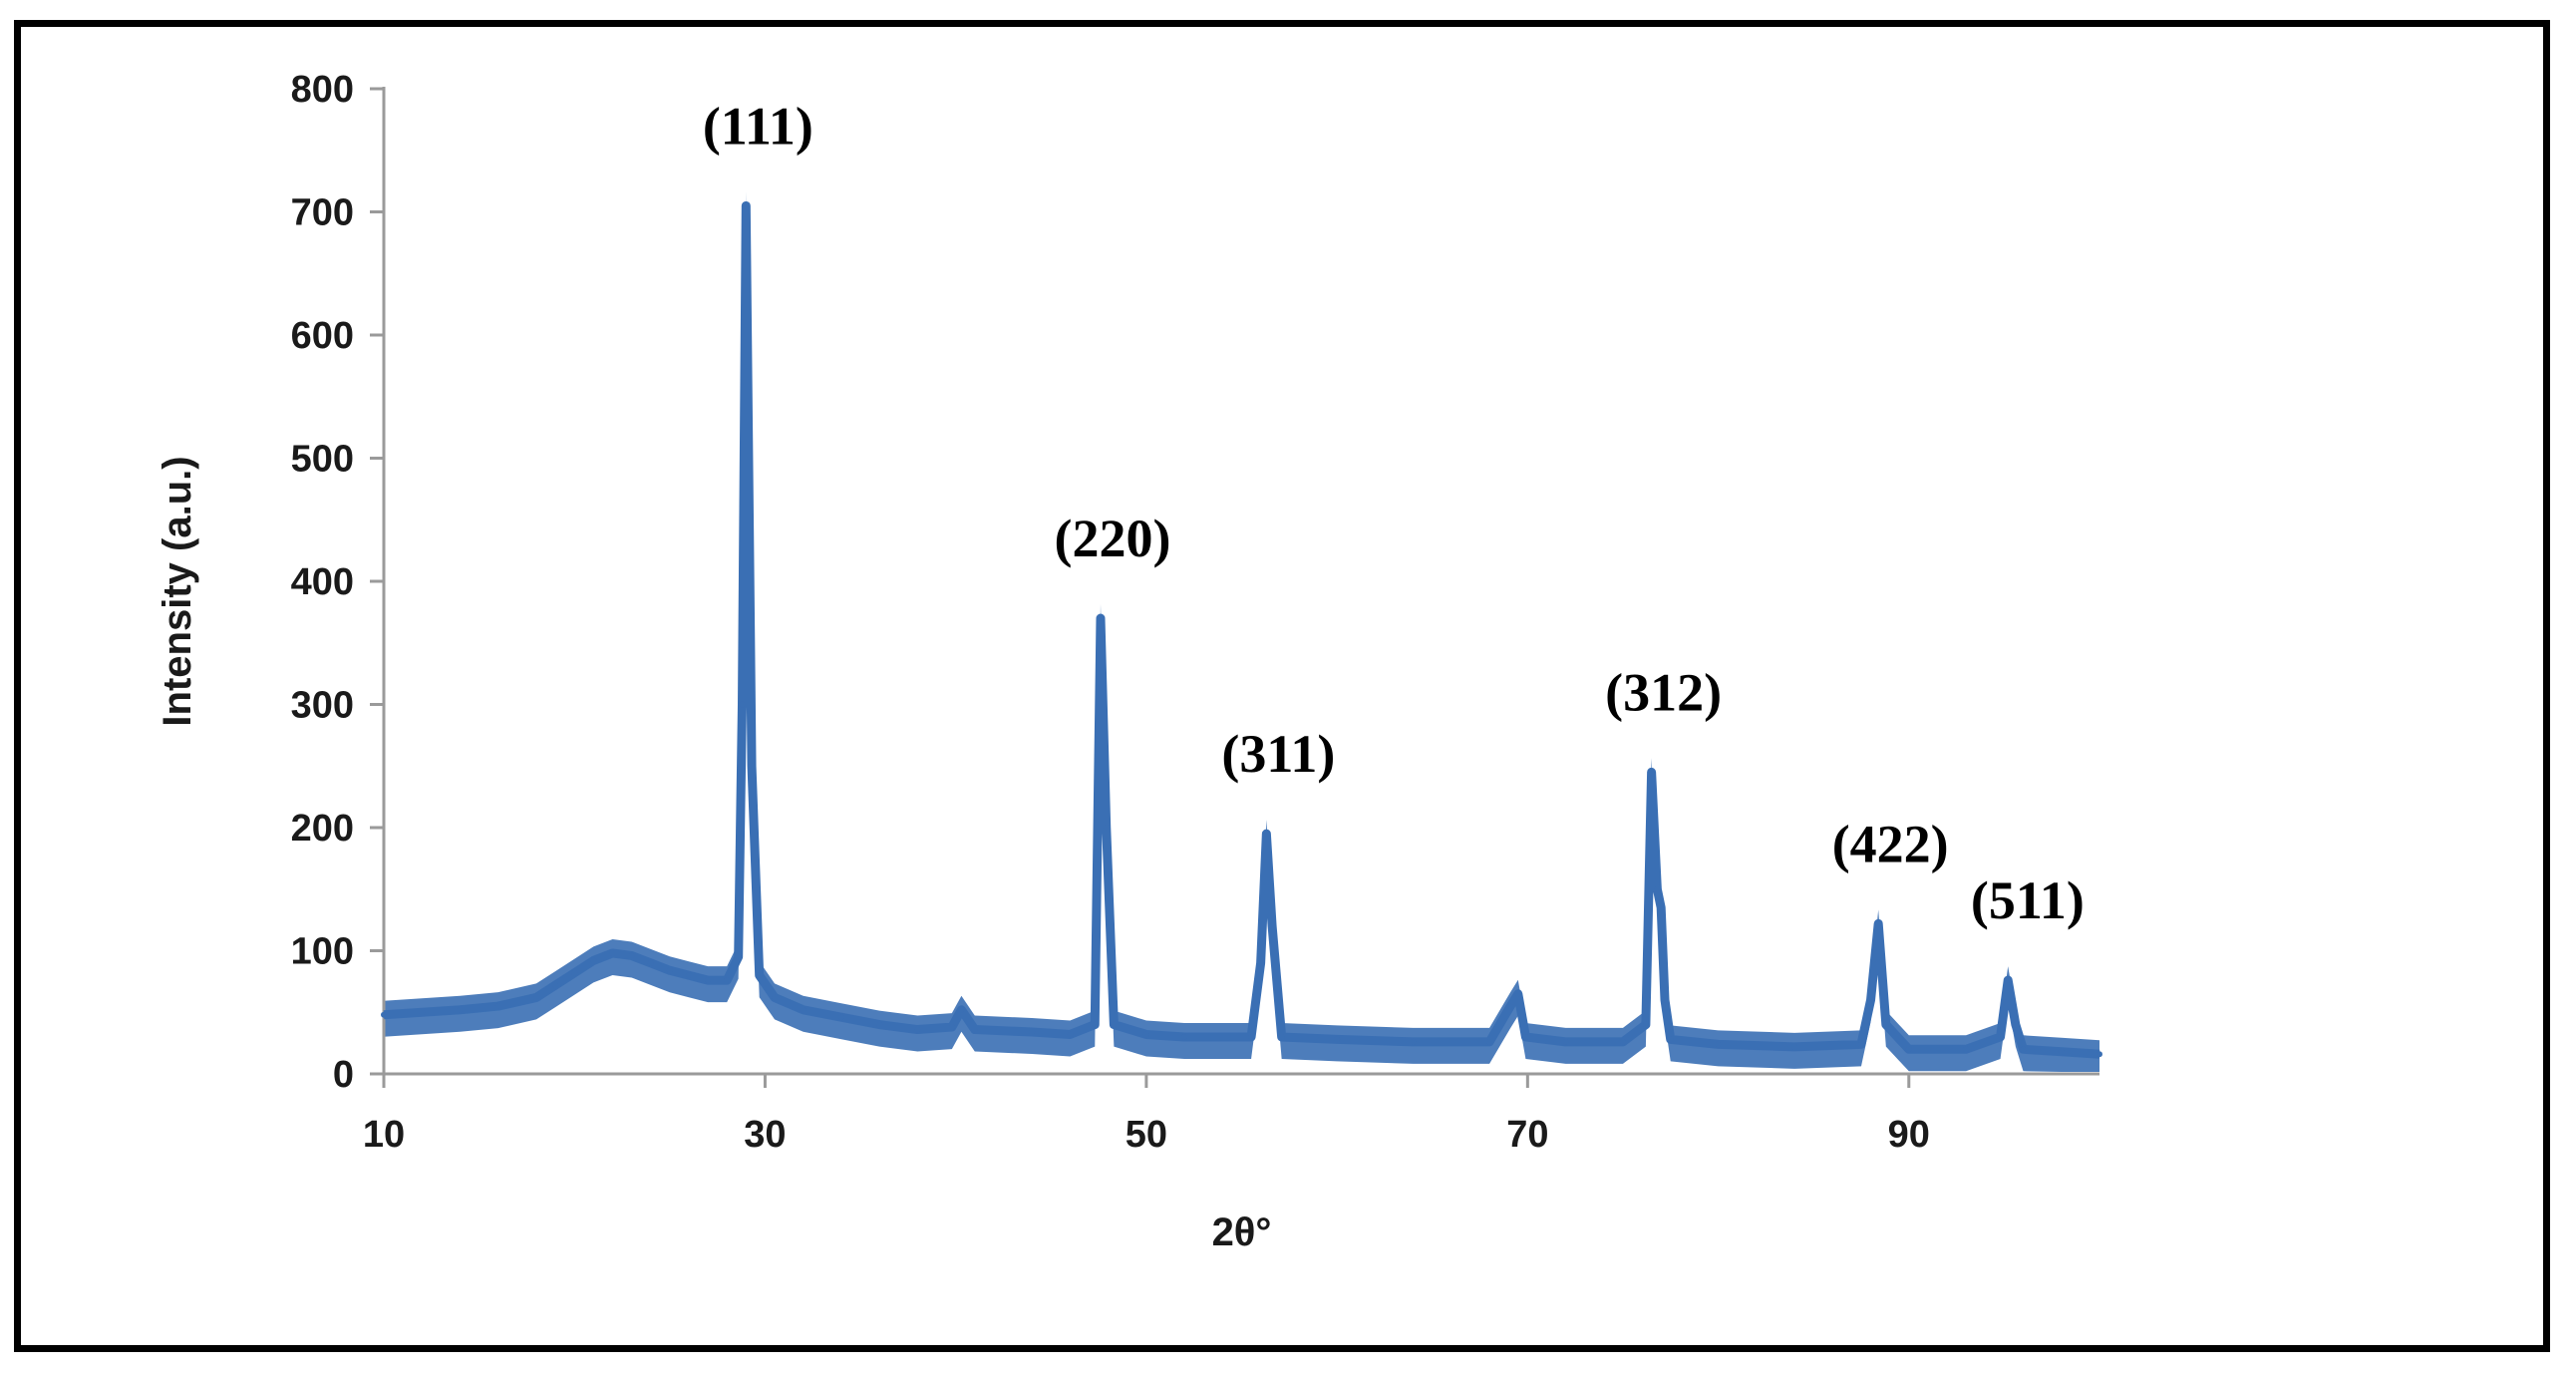  I want to click on x-axis-title: 2θ°, so click(1242, 1232).